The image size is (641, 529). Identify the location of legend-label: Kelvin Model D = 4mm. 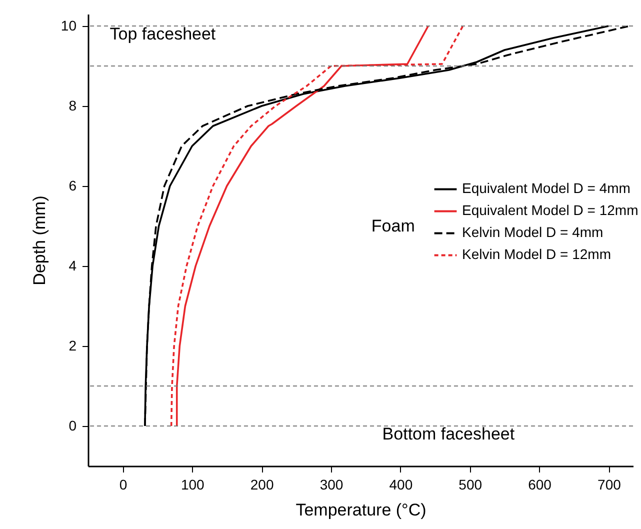
(533, 232).